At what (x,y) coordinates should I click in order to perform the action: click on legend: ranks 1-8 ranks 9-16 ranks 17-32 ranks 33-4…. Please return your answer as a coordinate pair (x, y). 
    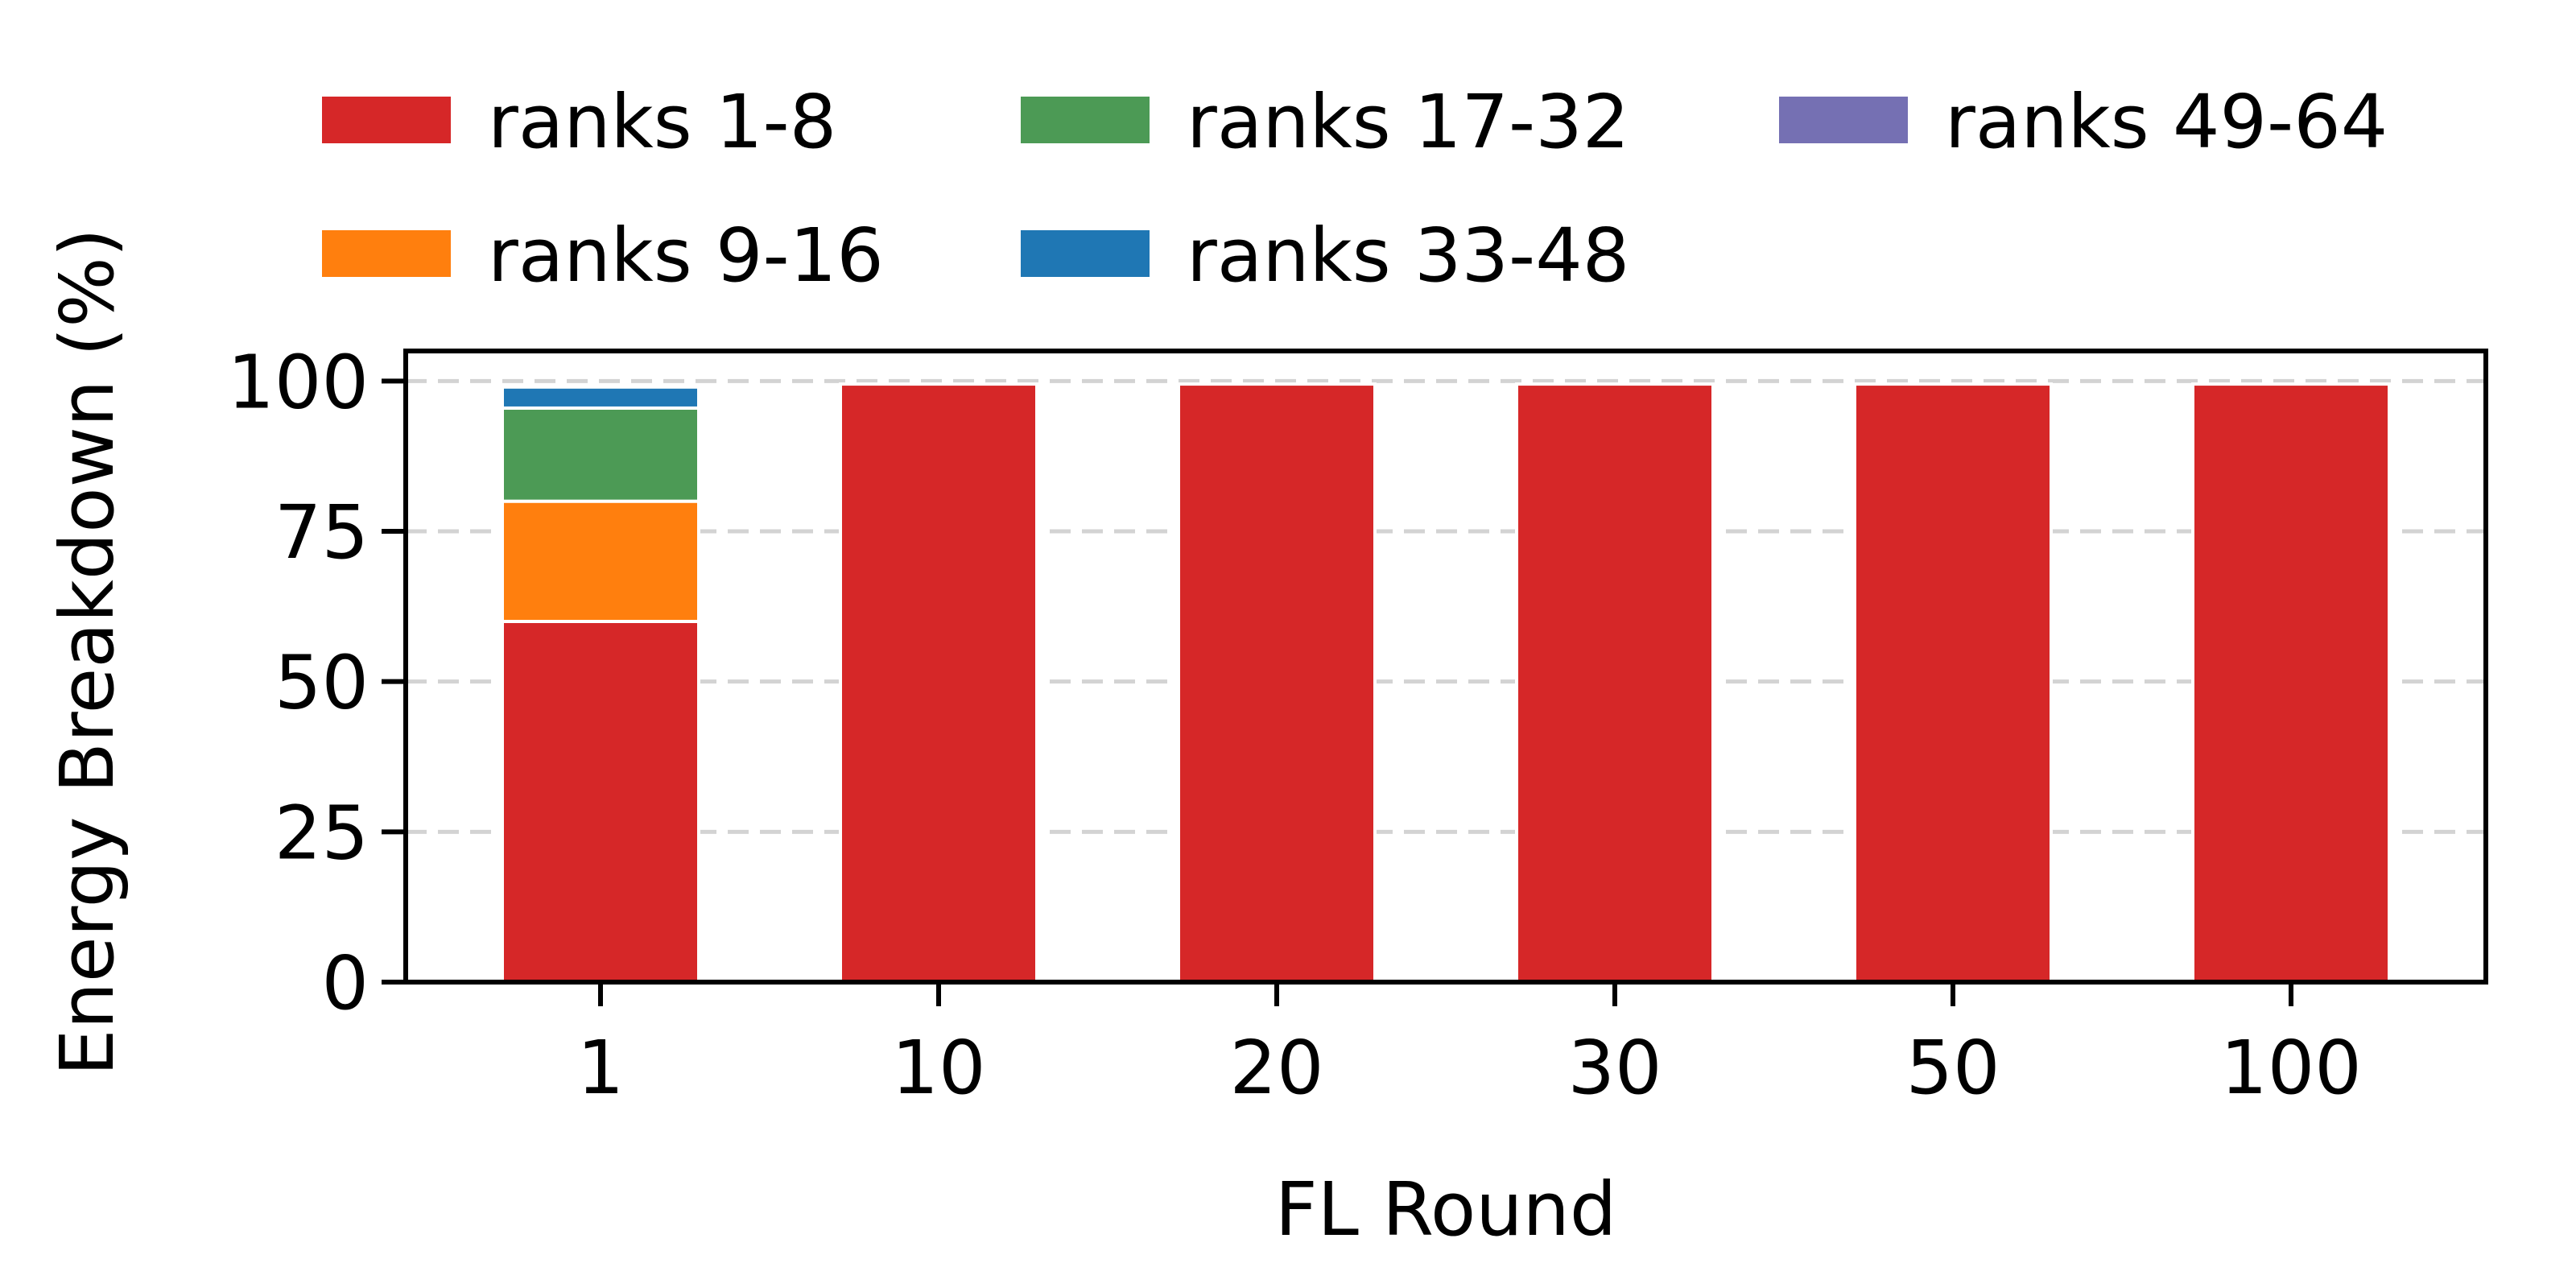
    Looking at the image, I should click on (1355, 189).